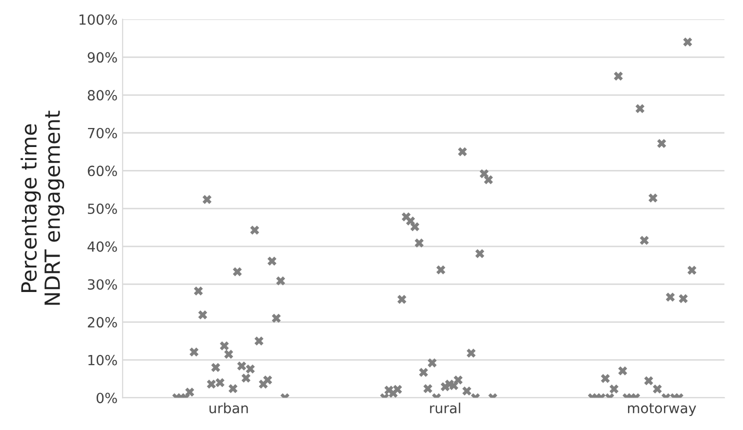  What do you see at coordinates (102, 57) in the screenshot?
I see `y-tick-label: 90%` at bounding box center [102, 57].